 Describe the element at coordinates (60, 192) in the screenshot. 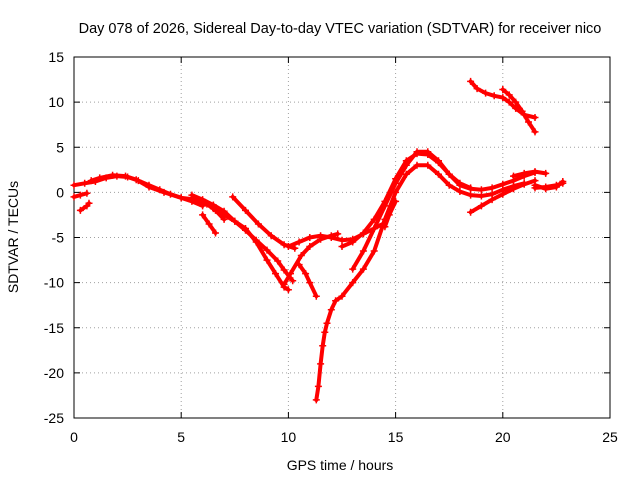

I see `y-tick-label: 0` at that location.